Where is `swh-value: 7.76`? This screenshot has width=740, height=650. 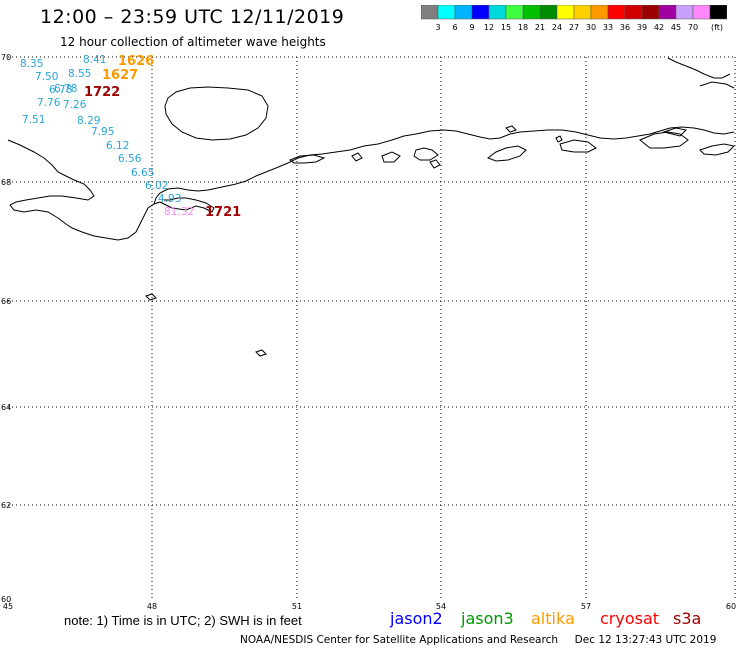 swh-value: 7.76 is located at coordinates (49, 103).